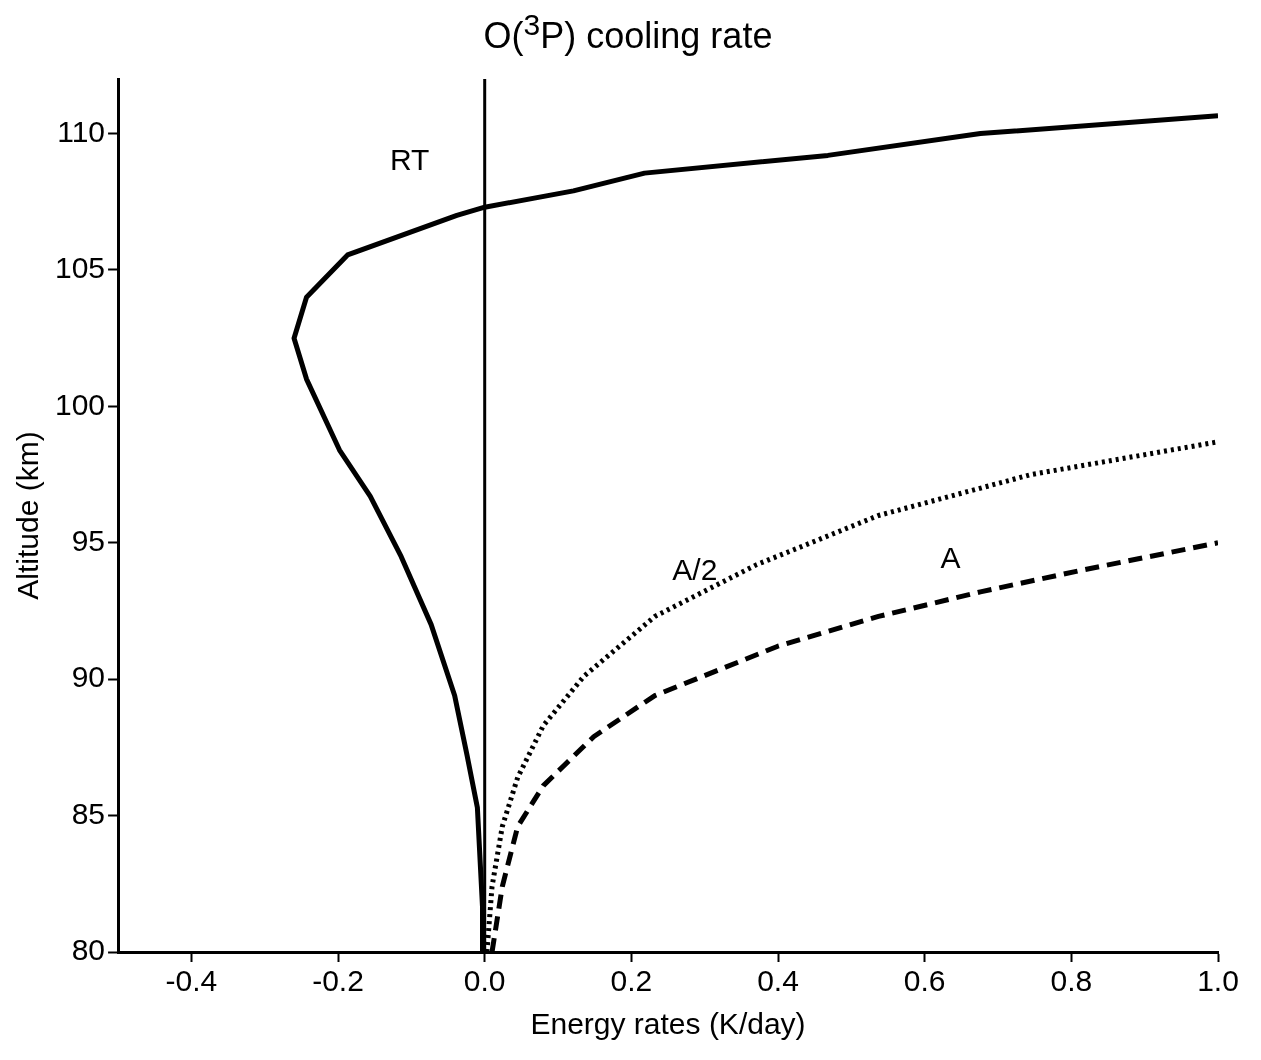 The image size is (1261, 1060). What do you see at coordinates (1218, 981) in the screenshot?
I see `x-tick-label: 1.0` at bounding box center [1218, 981].